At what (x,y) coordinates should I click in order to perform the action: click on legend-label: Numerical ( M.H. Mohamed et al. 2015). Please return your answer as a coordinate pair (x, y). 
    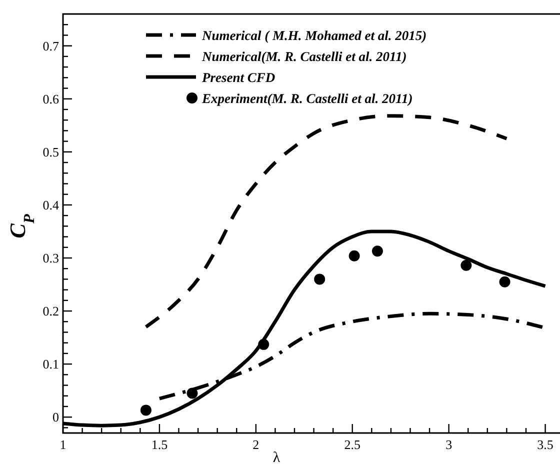
    Looking at the image, I should click on (314, 35).